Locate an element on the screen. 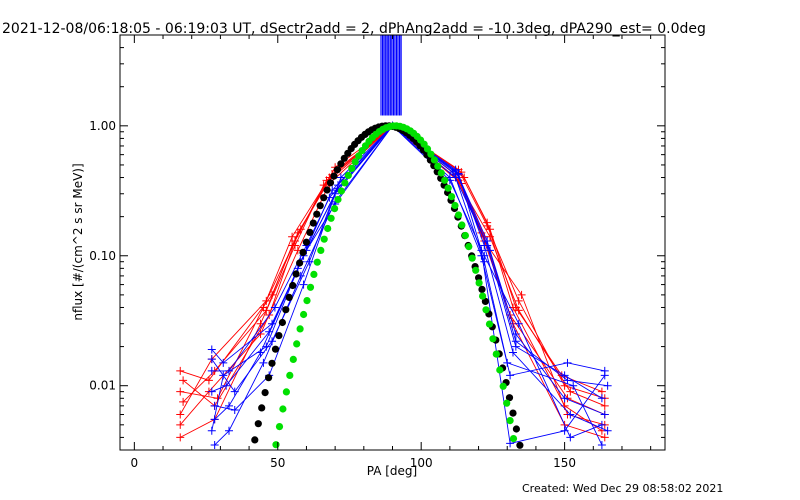 This screenshot has height=500, width=800. x-axis-label: PA [deg] is located at coordinates (392, 471).